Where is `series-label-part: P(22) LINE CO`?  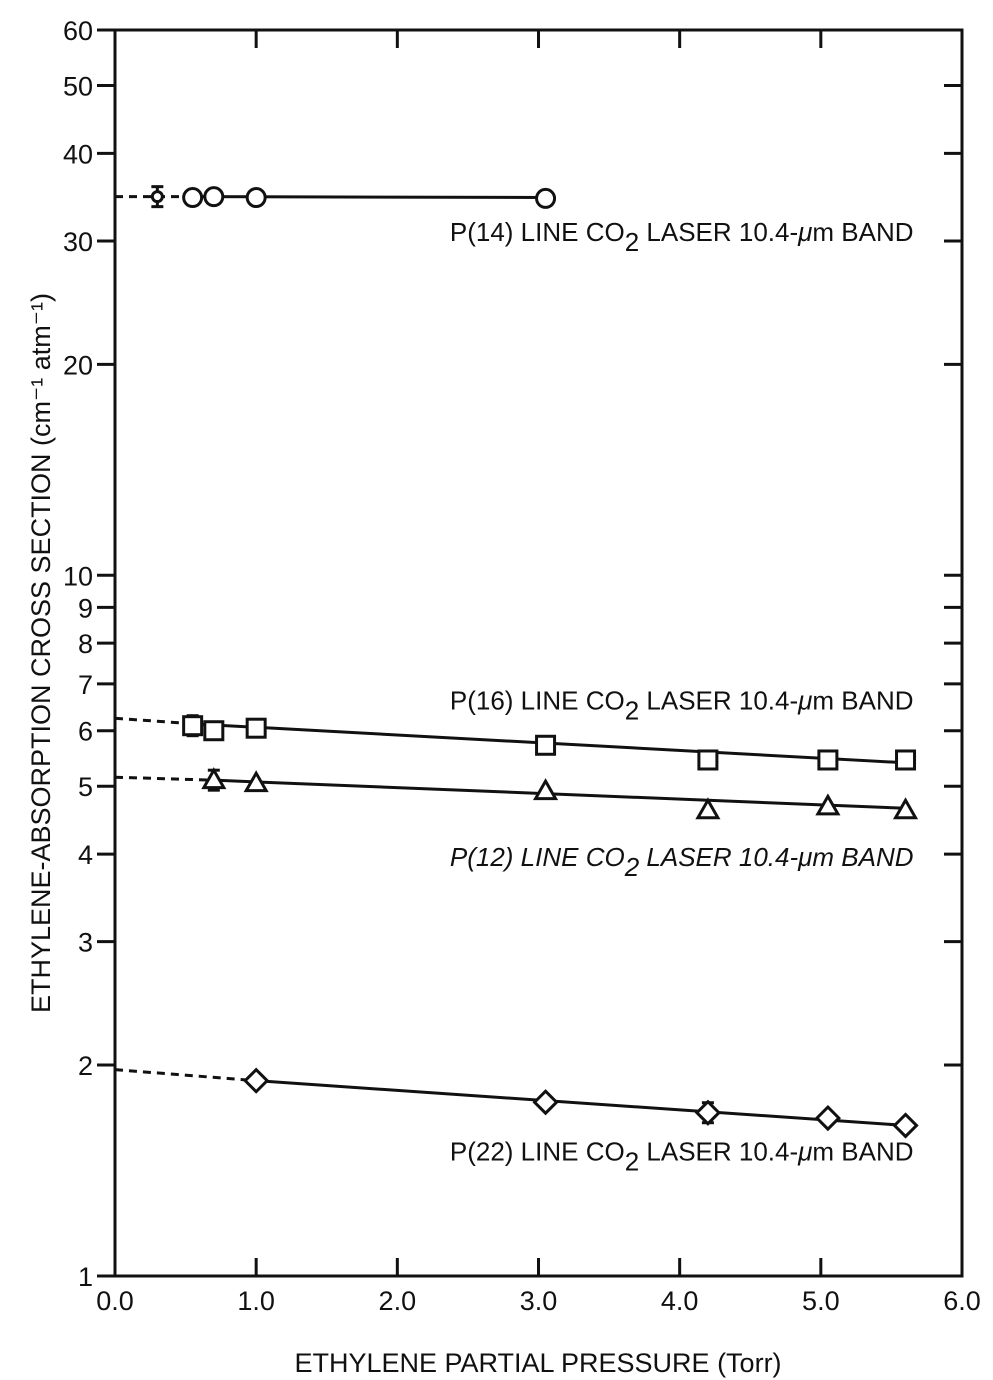 series-label-part: P(22) LINE CO is located at coordinates (537, 1152).